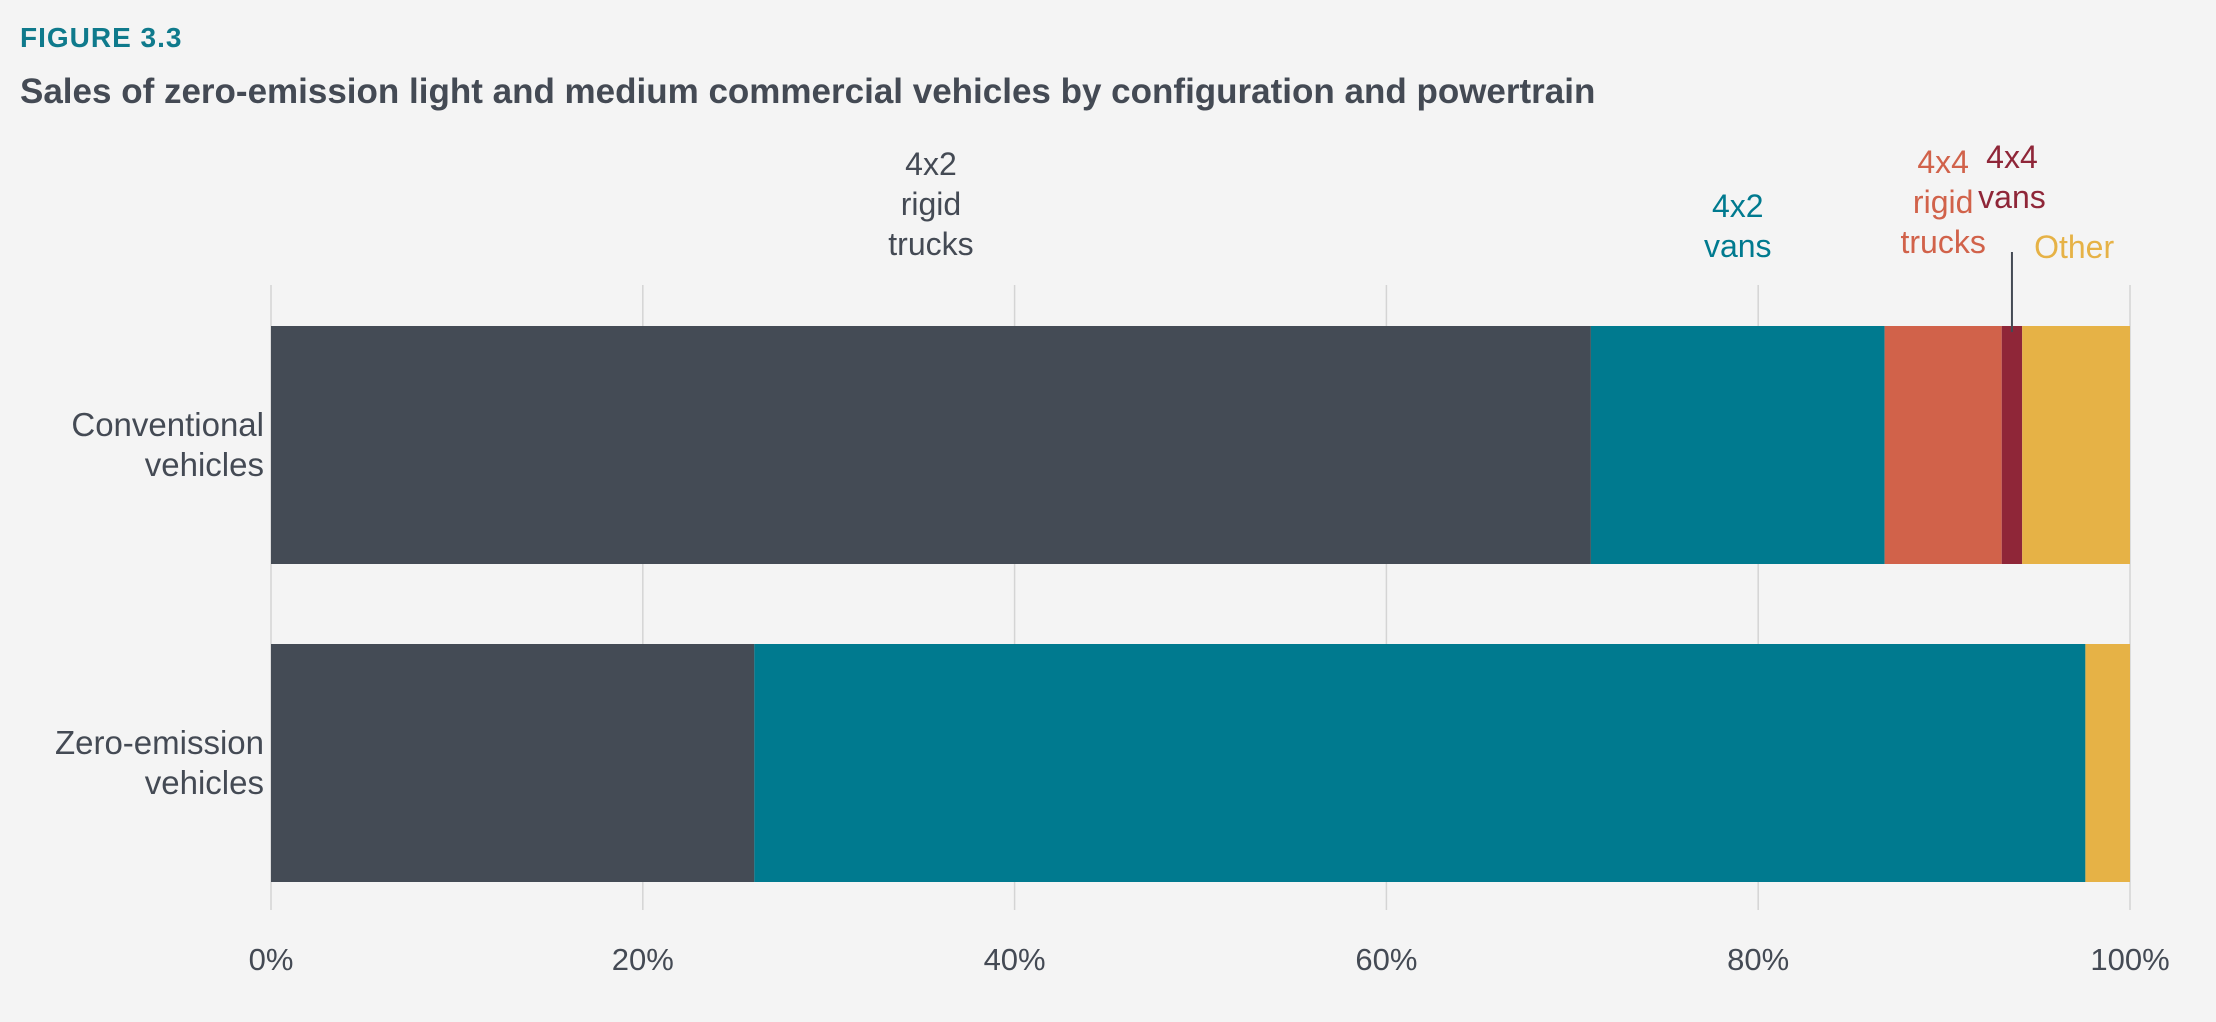  What do you see at coordinates (167, 424) in the screenshot?
I see `category-label: Conventional` at bounding box center [167, 424].